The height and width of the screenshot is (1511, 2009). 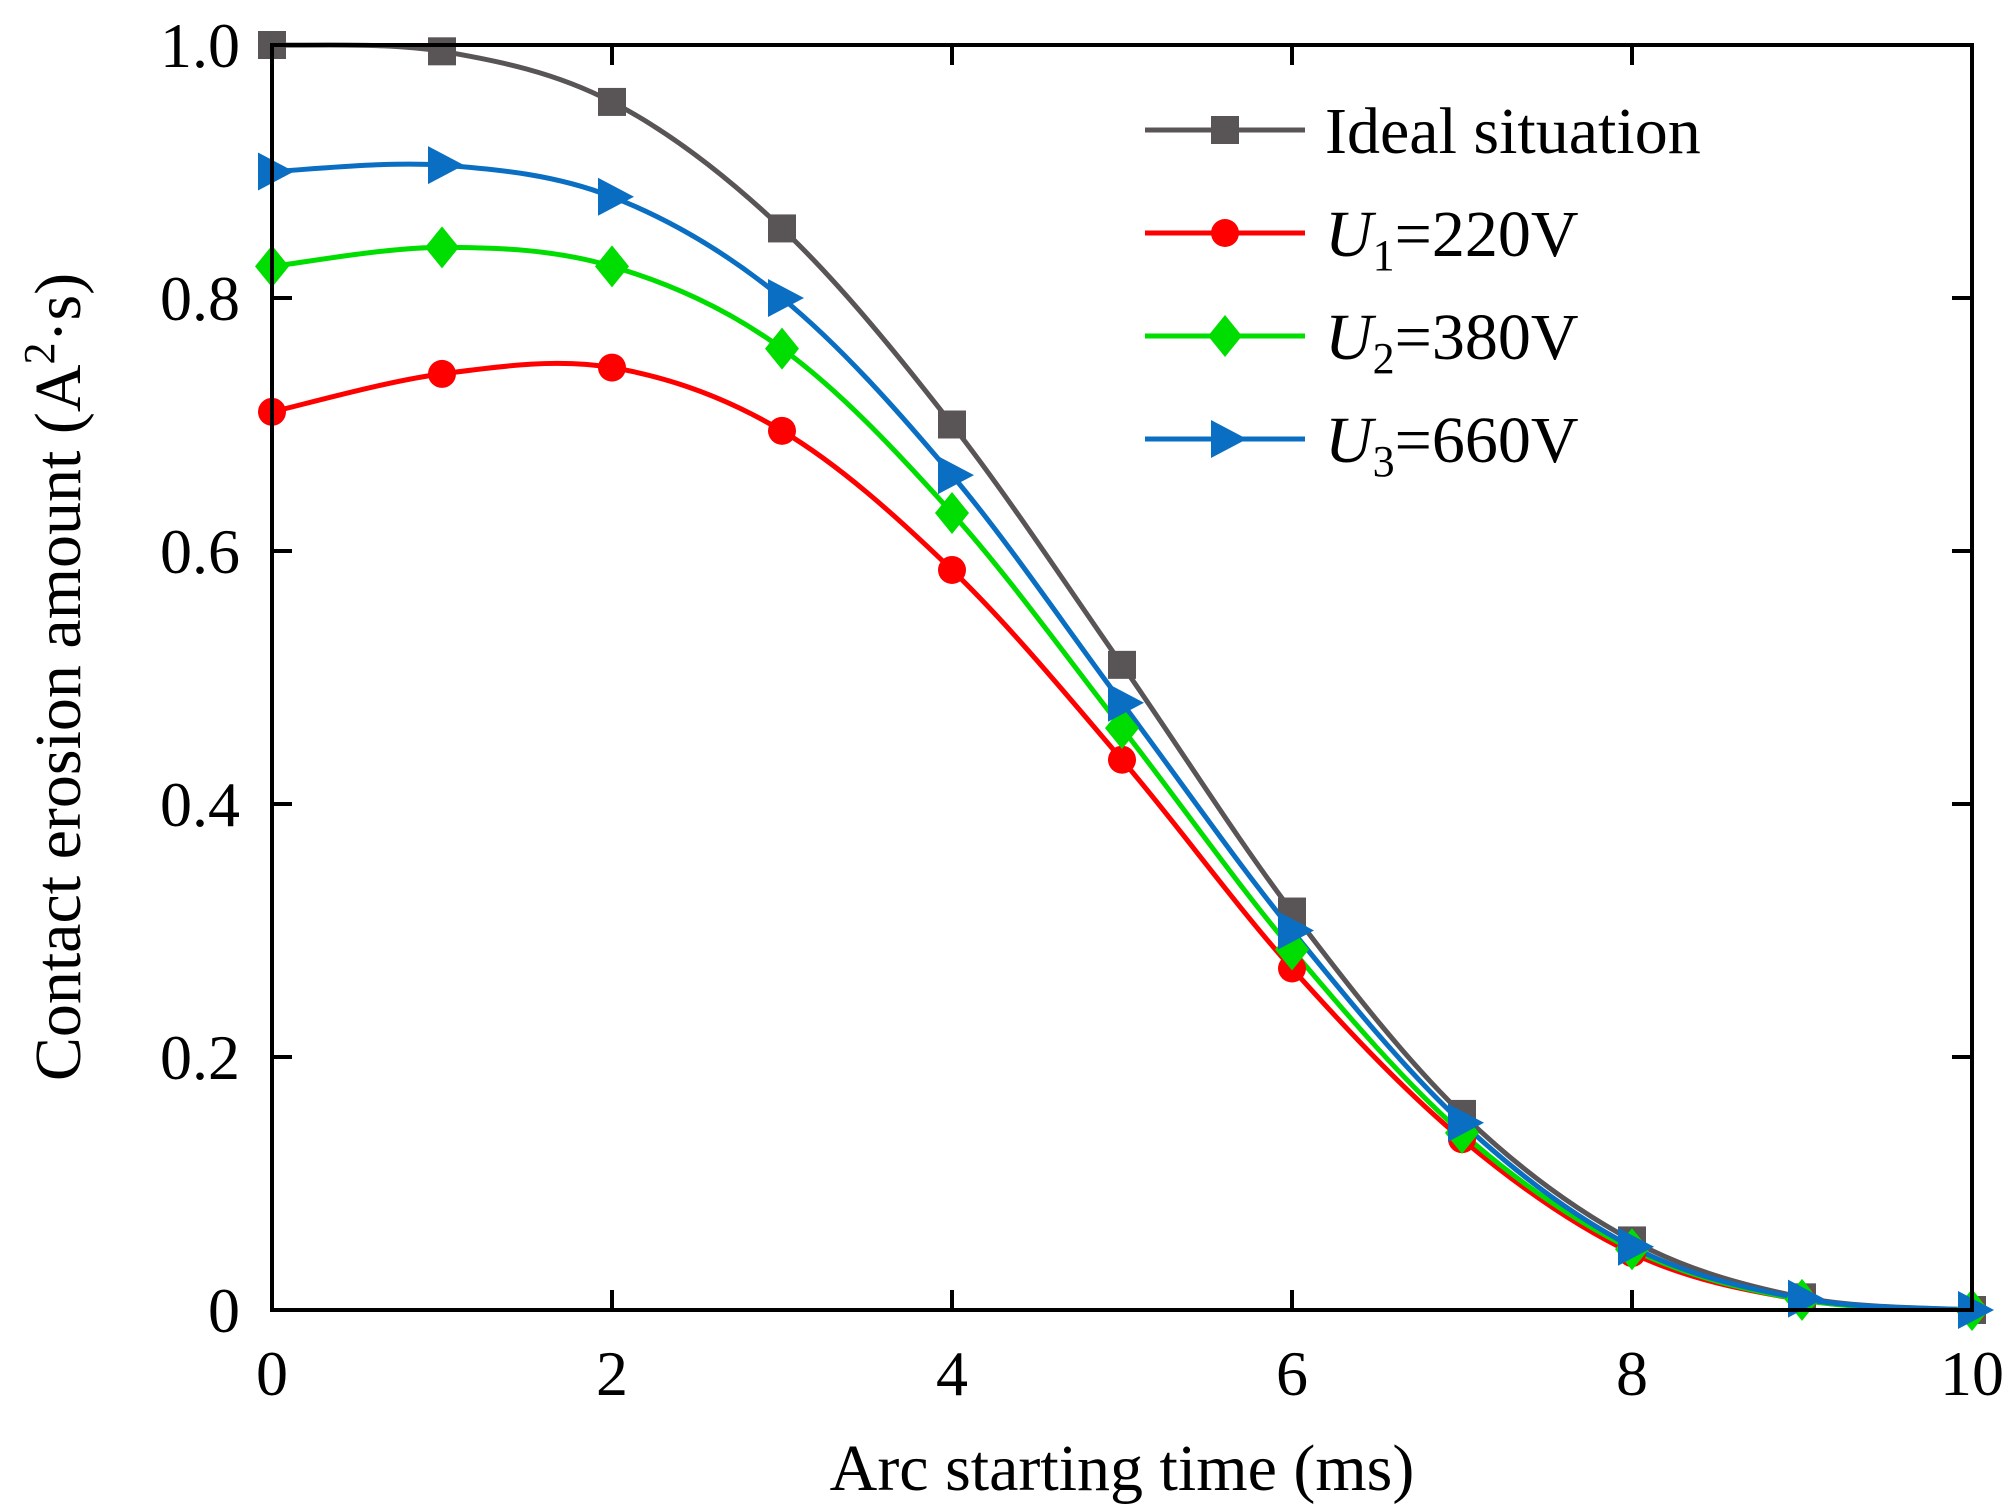 What do you see at coordinates (1487, 337) in the screenshot?
I see `legend-label-suffix: =380V` at bounding box center [1487, 337].